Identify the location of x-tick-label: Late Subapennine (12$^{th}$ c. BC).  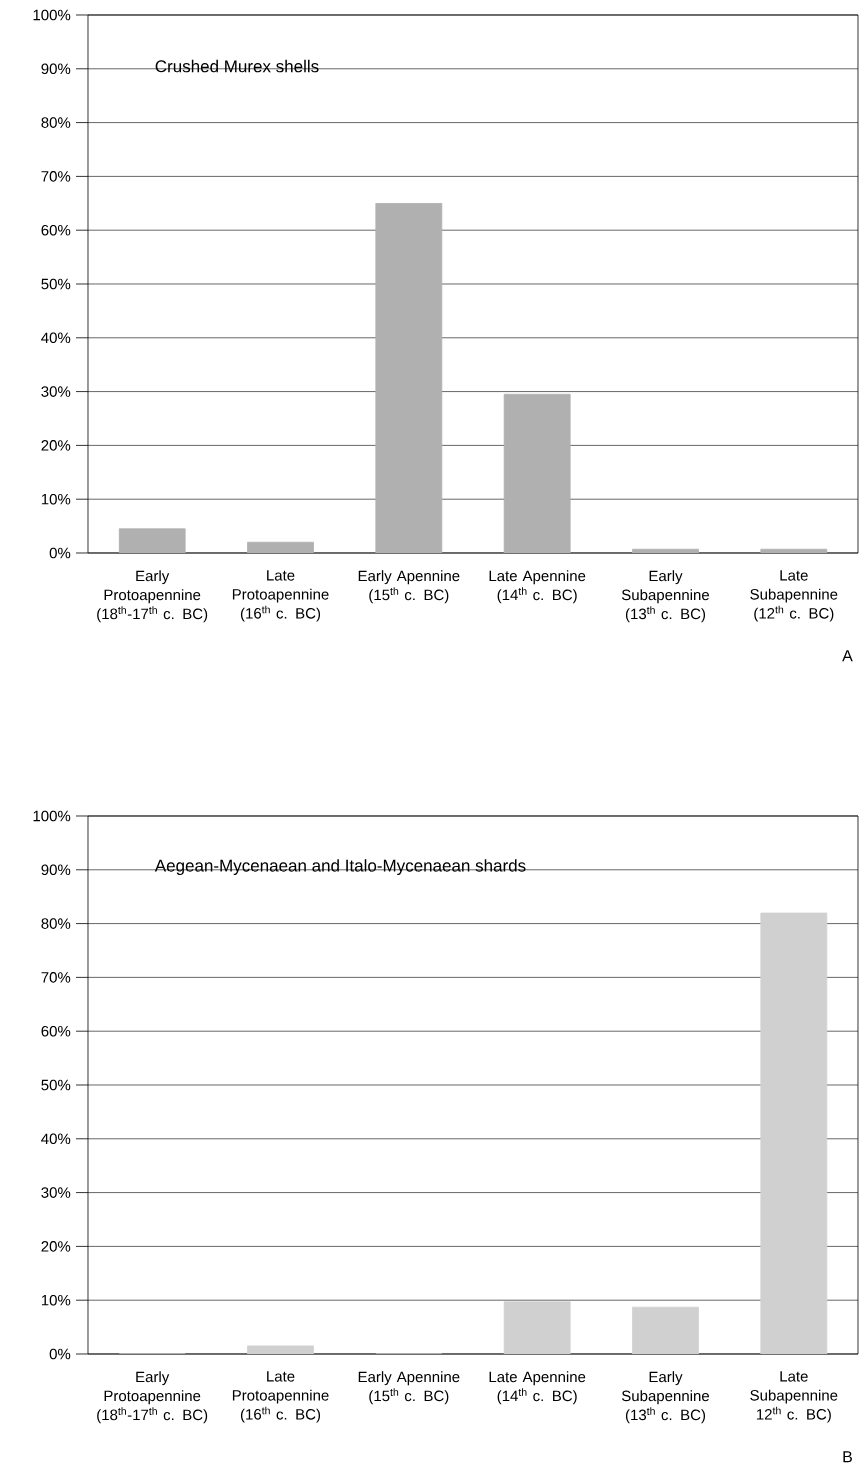
(794, 596).